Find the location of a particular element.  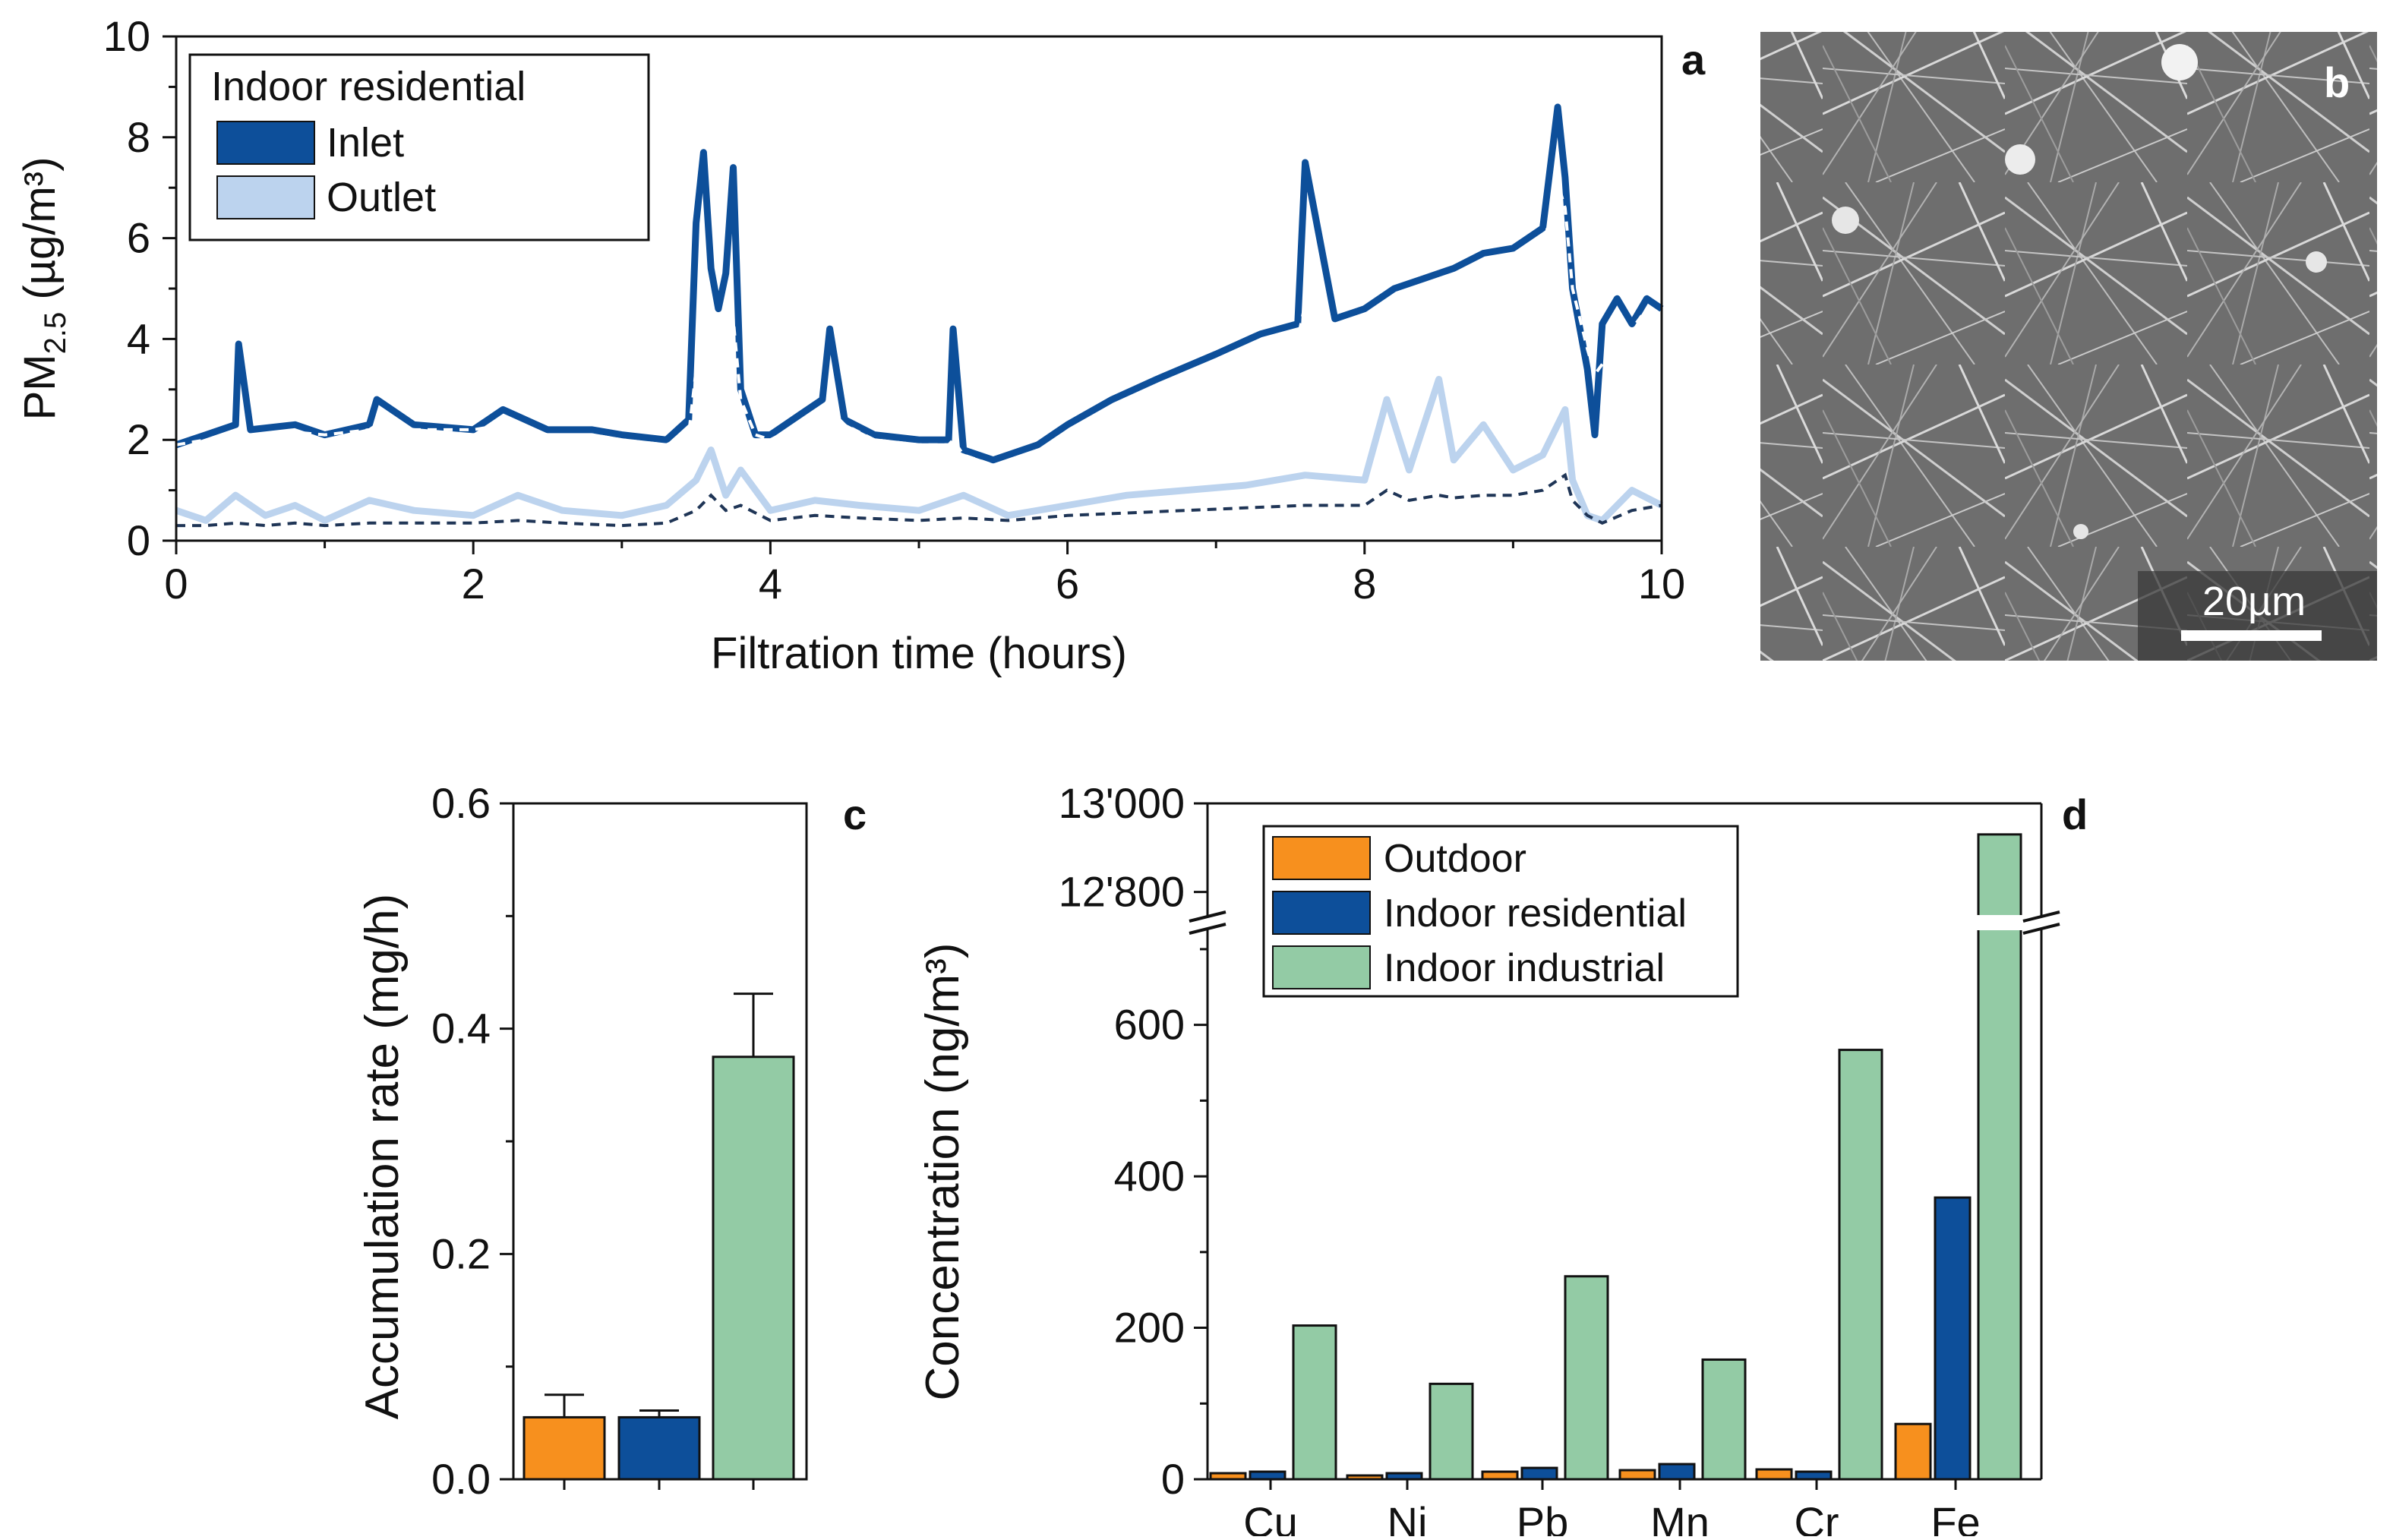

legend-label: Indoor residential is located at coordinates (1536, 913).